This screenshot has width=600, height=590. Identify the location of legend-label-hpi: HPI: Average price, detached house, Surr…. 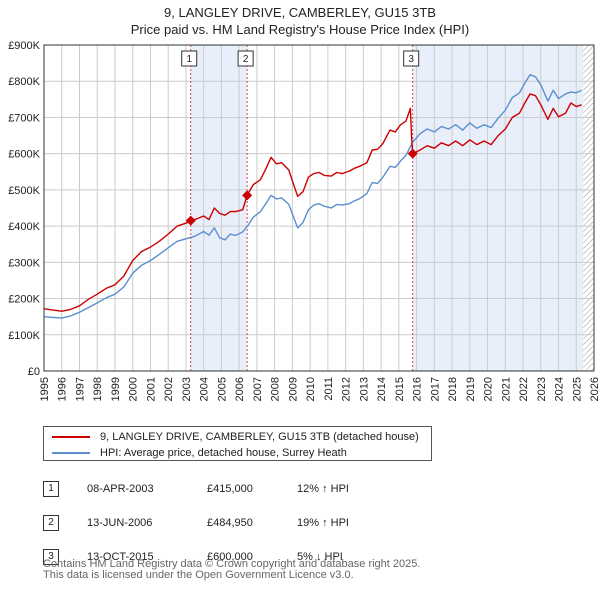
(223, 453).